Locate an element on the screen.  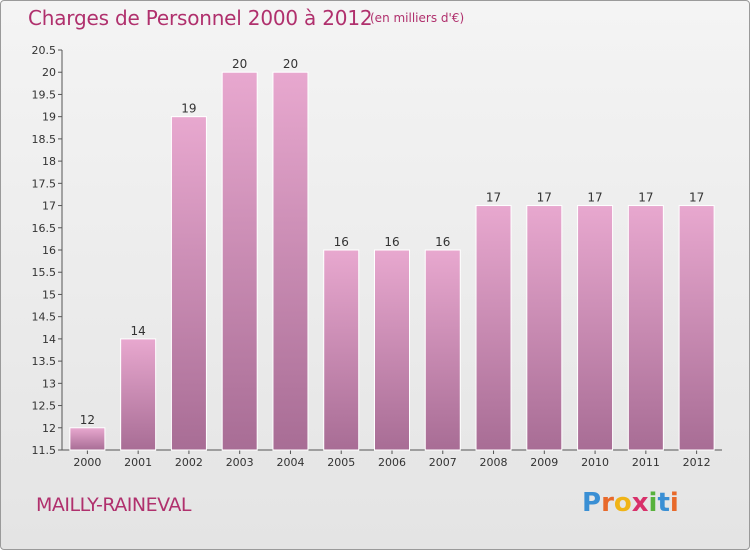
x-tick-label: 2009 is located at coordinates (544, 462).